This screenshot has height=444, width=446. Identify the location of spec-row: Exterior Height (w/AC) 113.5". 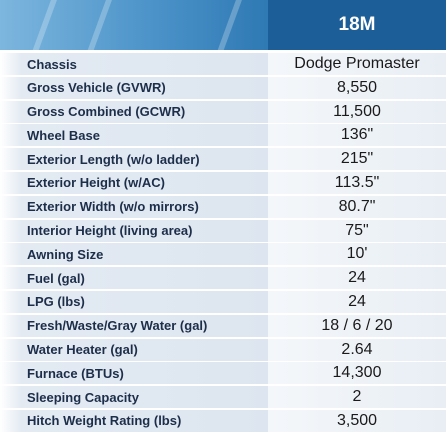
(223, 182).